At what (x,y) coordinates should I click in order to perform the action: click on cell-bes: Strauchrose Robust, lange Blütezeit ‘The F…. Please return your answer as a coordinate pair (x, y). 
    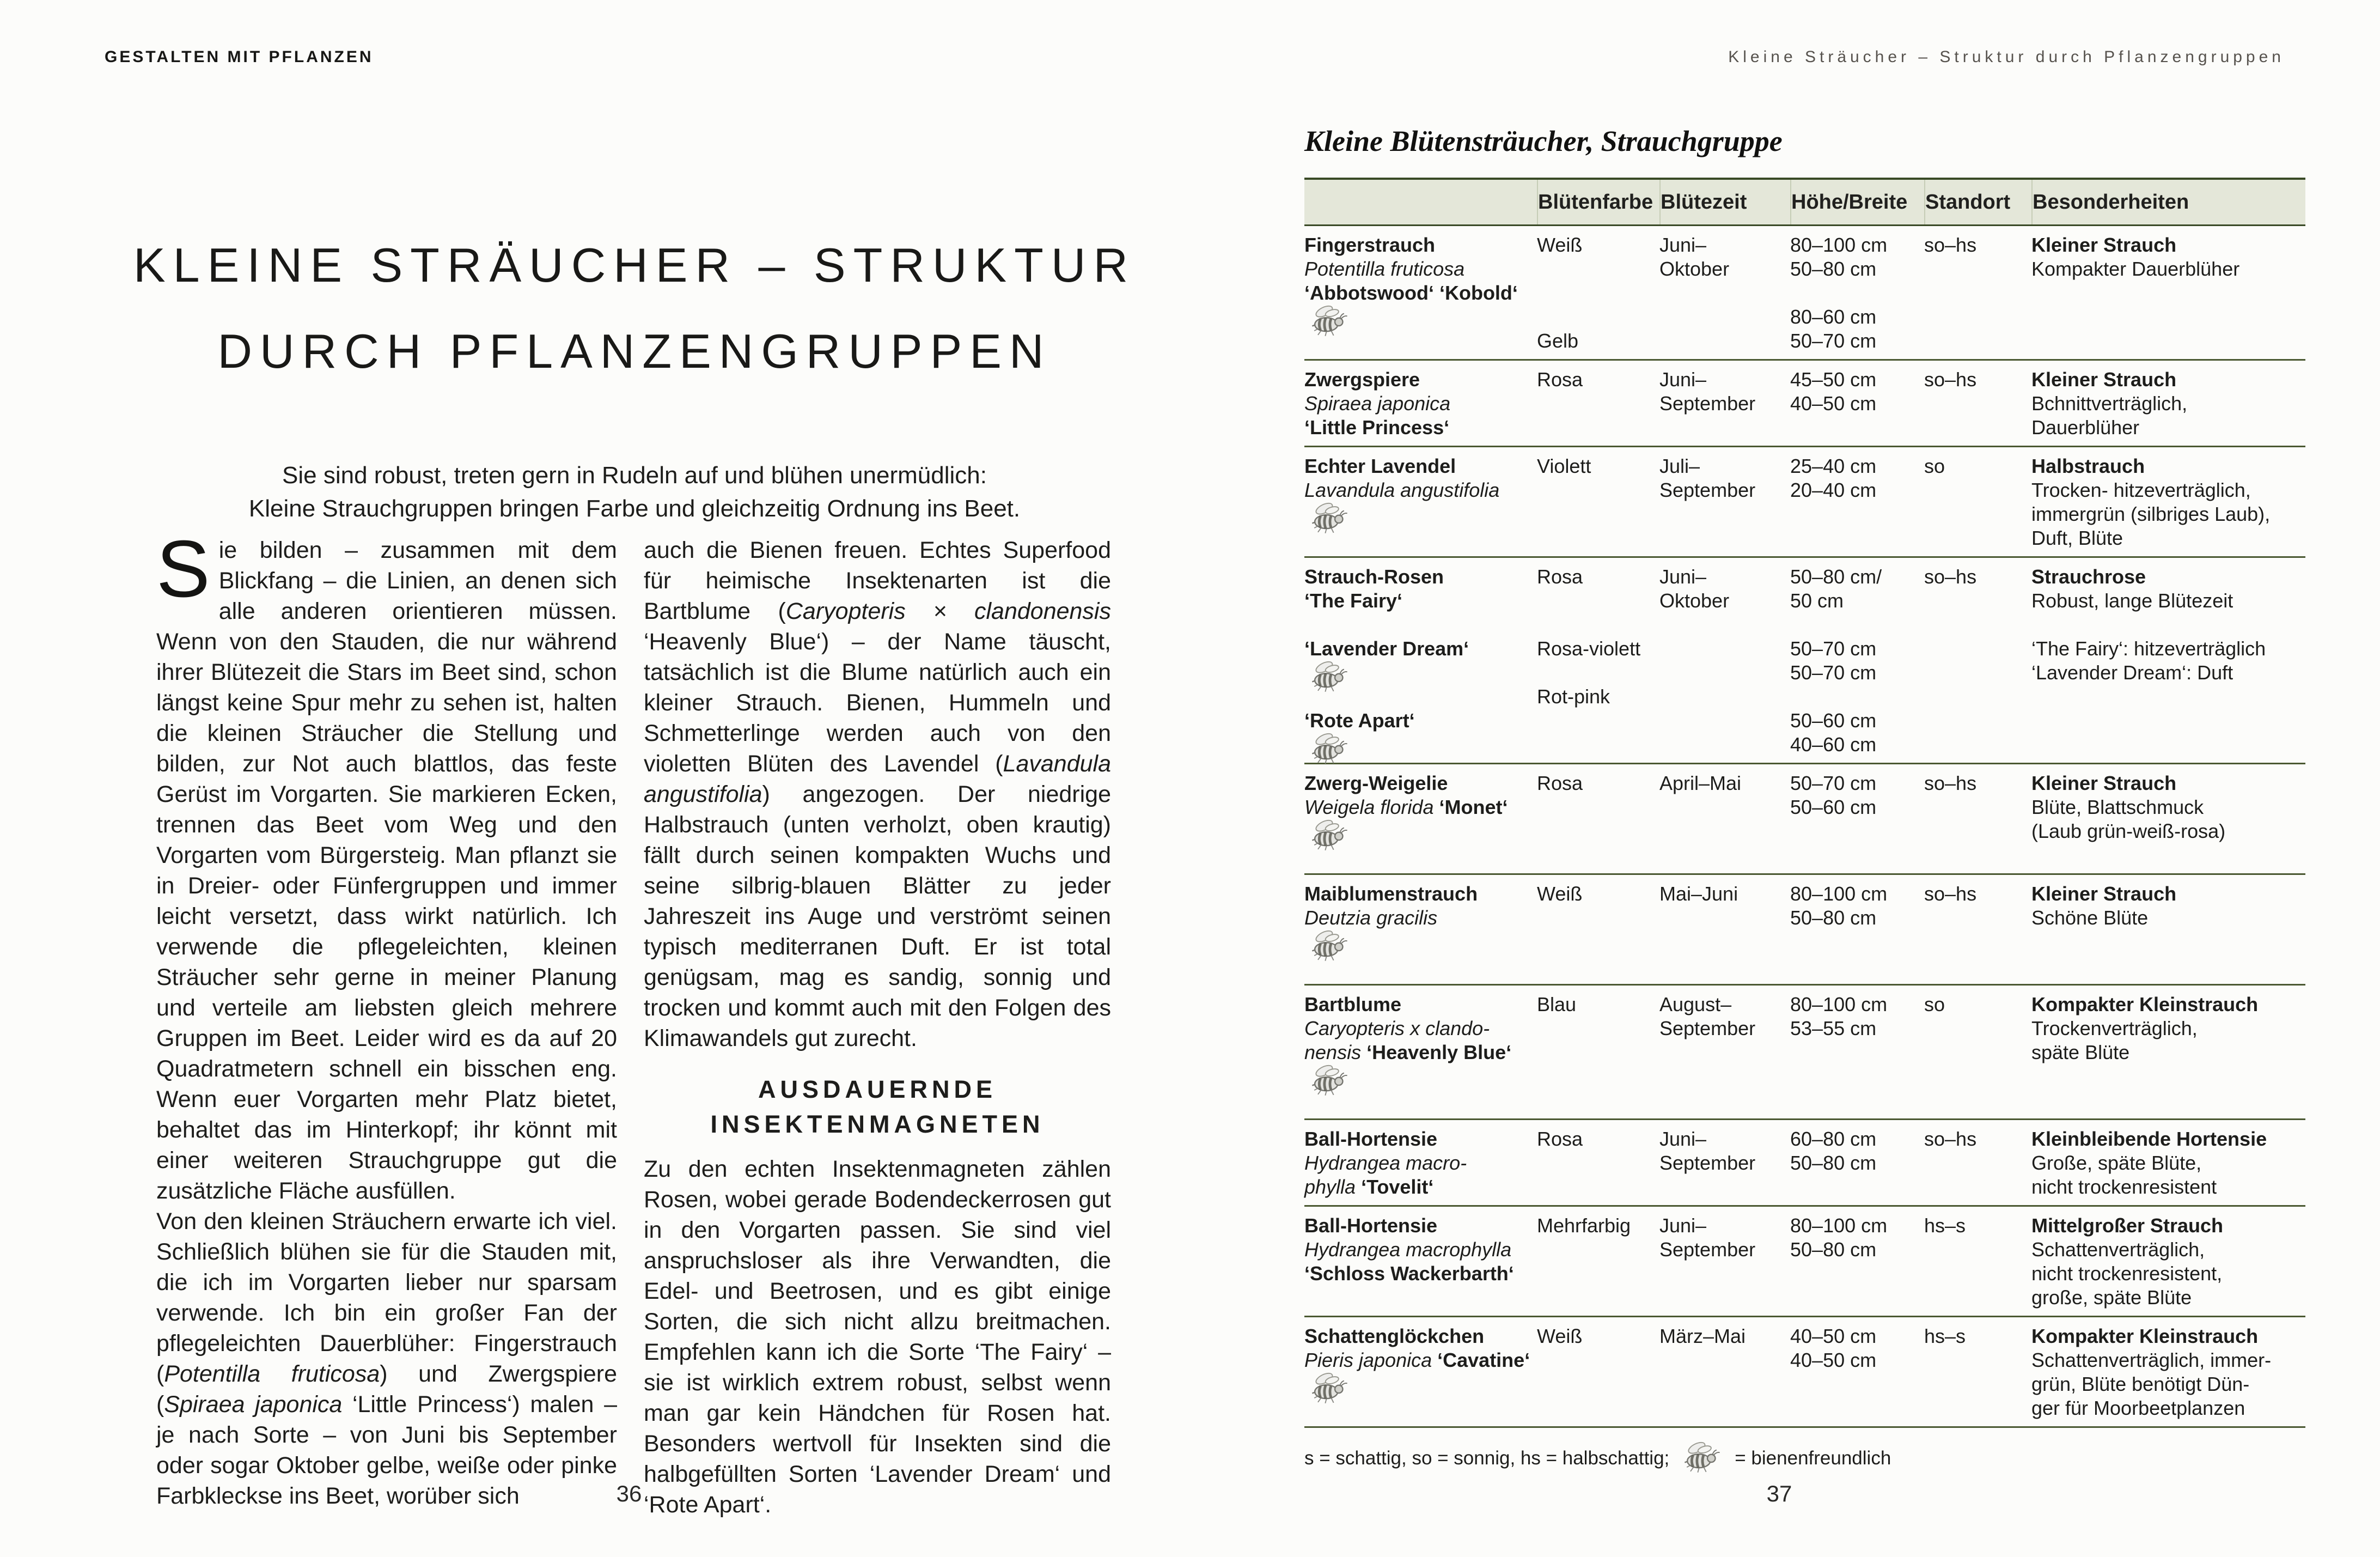
    Looking at the image, I should click on (2148, 624).